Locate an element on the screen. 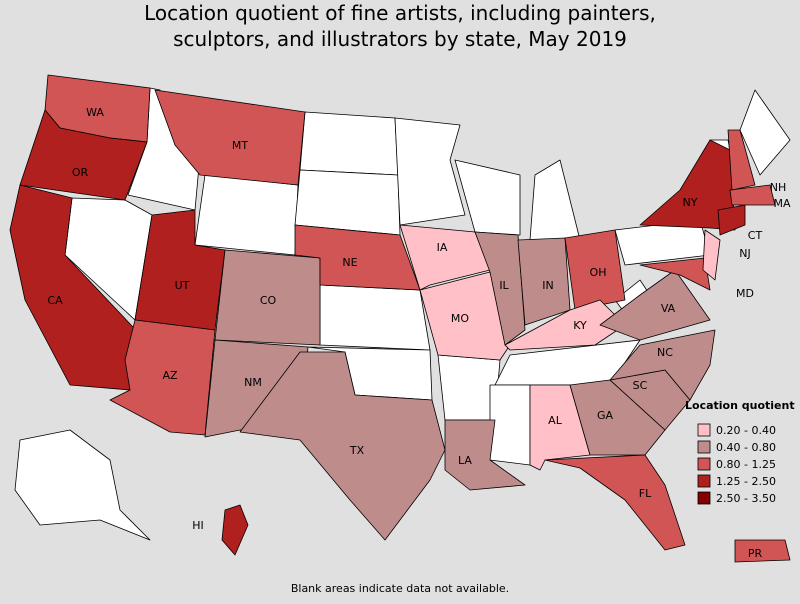 This screenshot has width=800, height=604. state-label: VA is located at coordinates (668, 308).